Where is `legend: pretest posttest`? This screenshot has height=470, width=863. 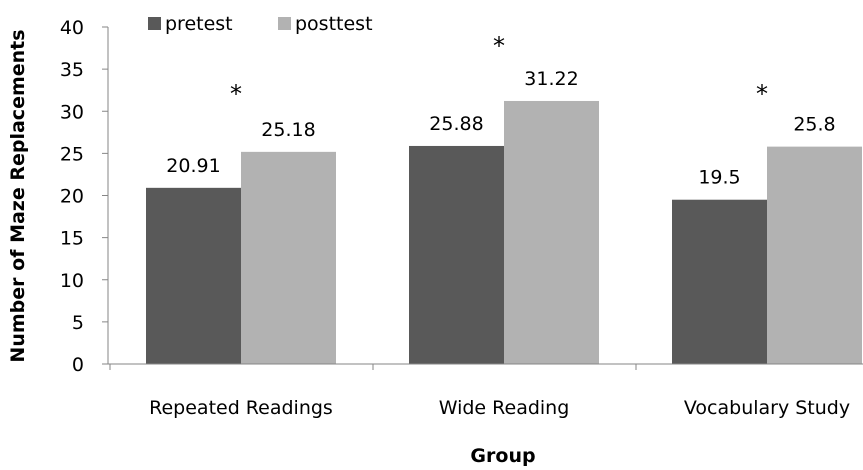 legend: pretest posttest is located at coordinates (260, 24).